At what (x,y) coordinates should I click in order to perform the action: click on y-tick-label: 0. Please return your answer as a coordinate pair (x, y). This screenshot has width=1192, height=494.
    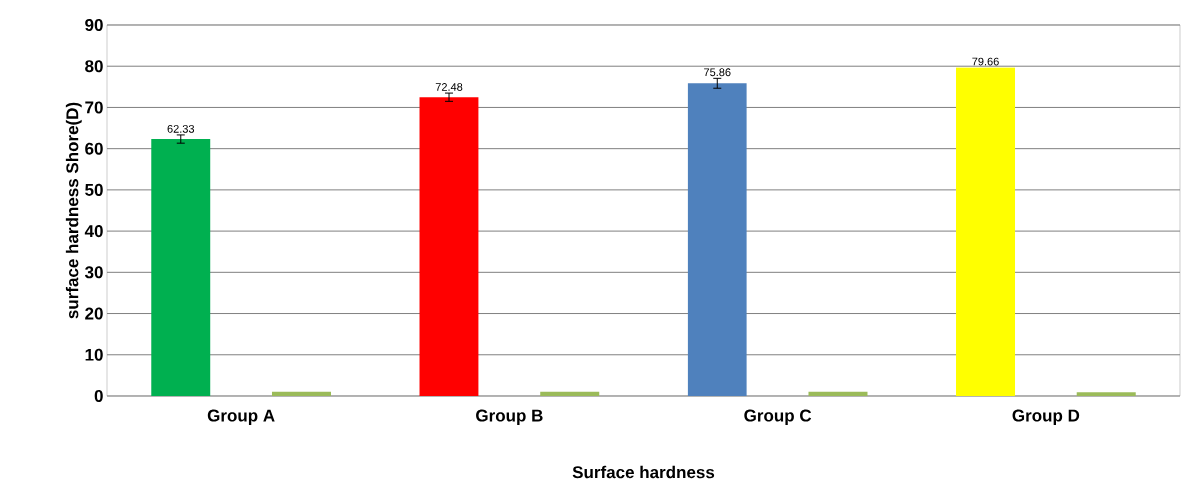
    Looking at the image, I should click on (98, 396).